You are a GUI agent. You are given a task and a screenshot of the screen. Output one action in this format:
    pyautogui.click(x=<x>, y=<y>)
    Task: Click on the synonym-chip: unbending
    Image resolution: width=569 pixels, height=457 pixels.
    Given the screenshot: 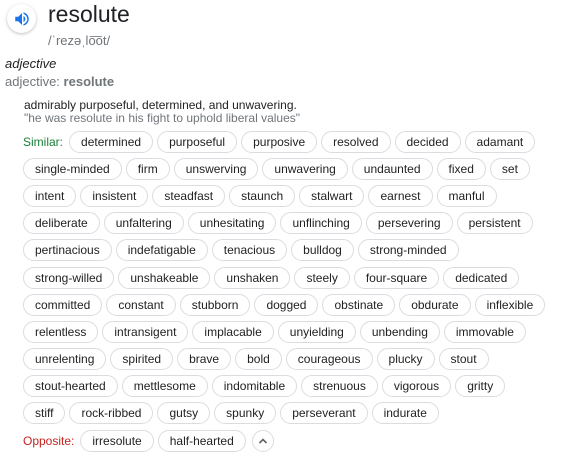 What is the action you would take?
    pyautogui.click(x=399, y=331)
    